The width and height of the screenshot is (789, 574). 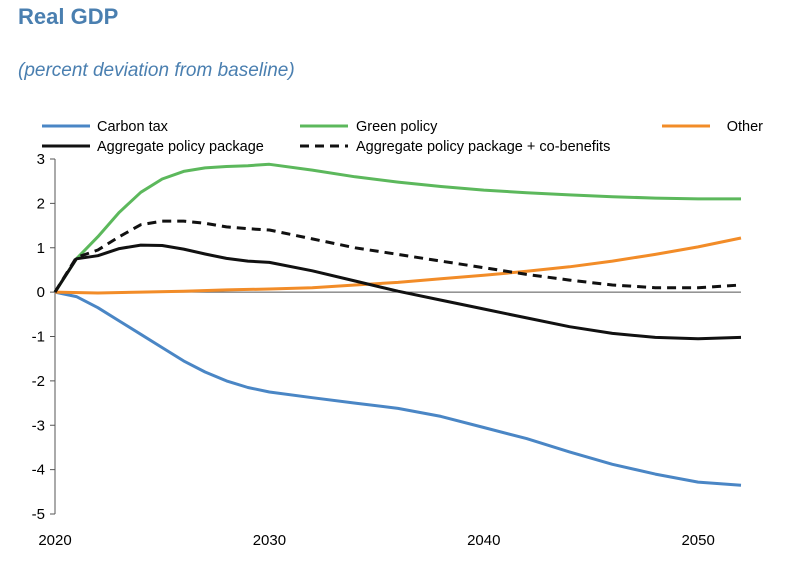 What do you see at coordinates (397, 127) in the screenshot?
I see `legend-label: Green policy` at bounding box center [397, 127].